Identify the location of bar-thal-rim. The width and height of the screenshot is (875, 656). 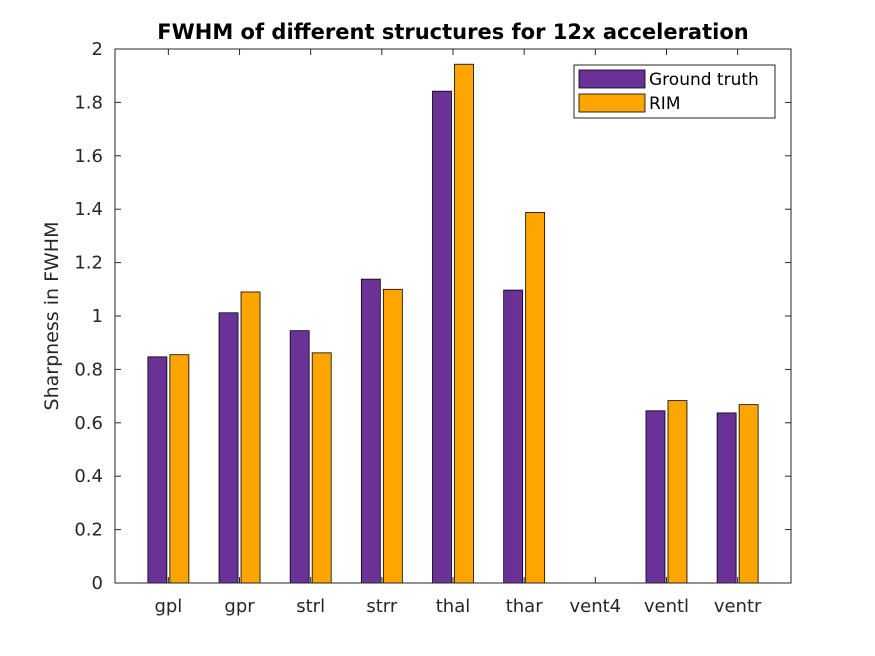
(464, 323).